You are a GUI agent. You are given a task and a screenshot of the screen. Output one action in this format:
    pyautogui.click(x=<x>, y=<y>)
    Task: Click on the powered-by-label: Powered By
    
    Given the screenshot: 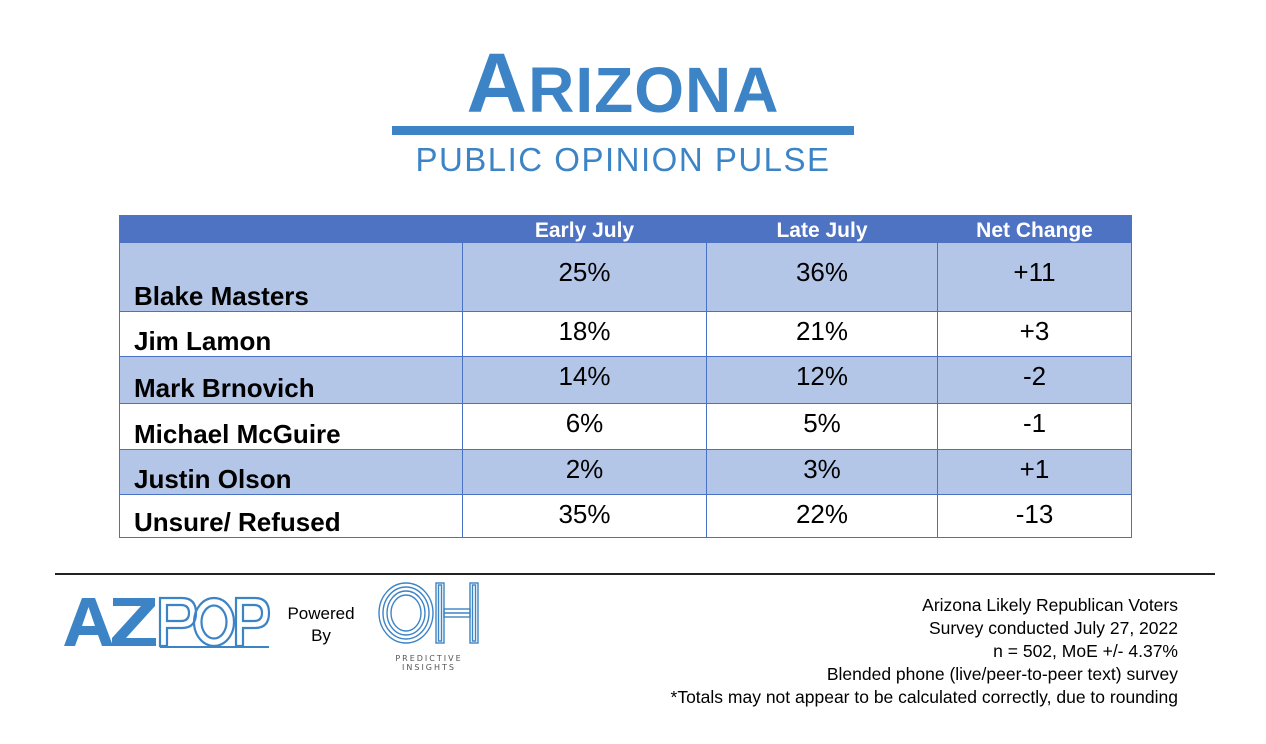 What is the action you would take?
    pyautogui.click(x=321, y=625)
    